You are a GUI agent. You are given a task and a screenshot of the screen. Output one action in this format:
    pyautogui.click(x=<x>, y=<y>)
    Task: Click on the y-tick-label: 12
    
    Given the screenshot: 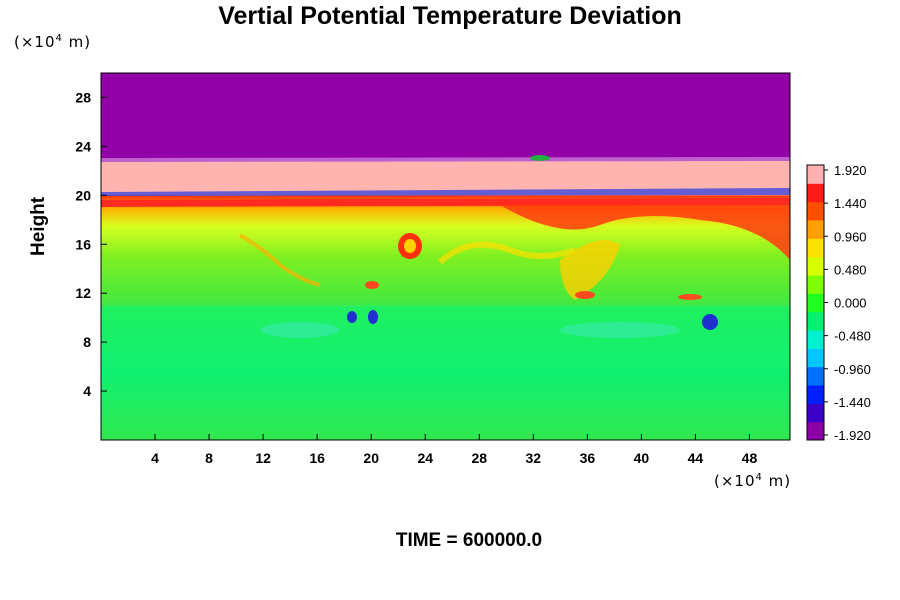 What is the action you would take?
    pyautogui.click(x=83, y=293)
    